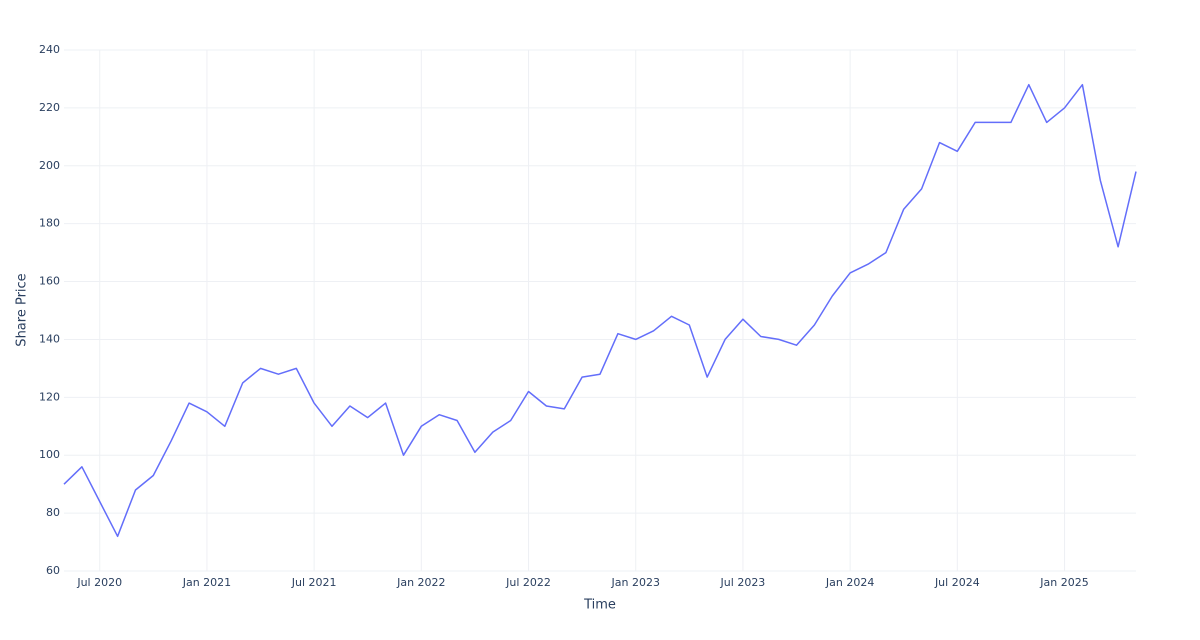  What do you see at coordinates (49, 165) in the screenshot?
I see `y-tick-label: 200` at bounding box center [49, 165].